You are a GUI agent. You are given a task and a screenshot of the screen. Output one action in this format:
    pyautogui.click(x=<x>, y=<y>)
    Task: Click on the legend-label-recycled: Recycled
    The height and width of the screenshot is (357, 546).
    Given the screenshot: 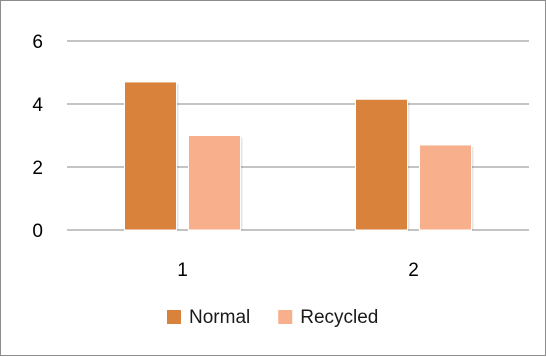 What is the action you would take?
    pyautogui.click(x=339, y=317)
    